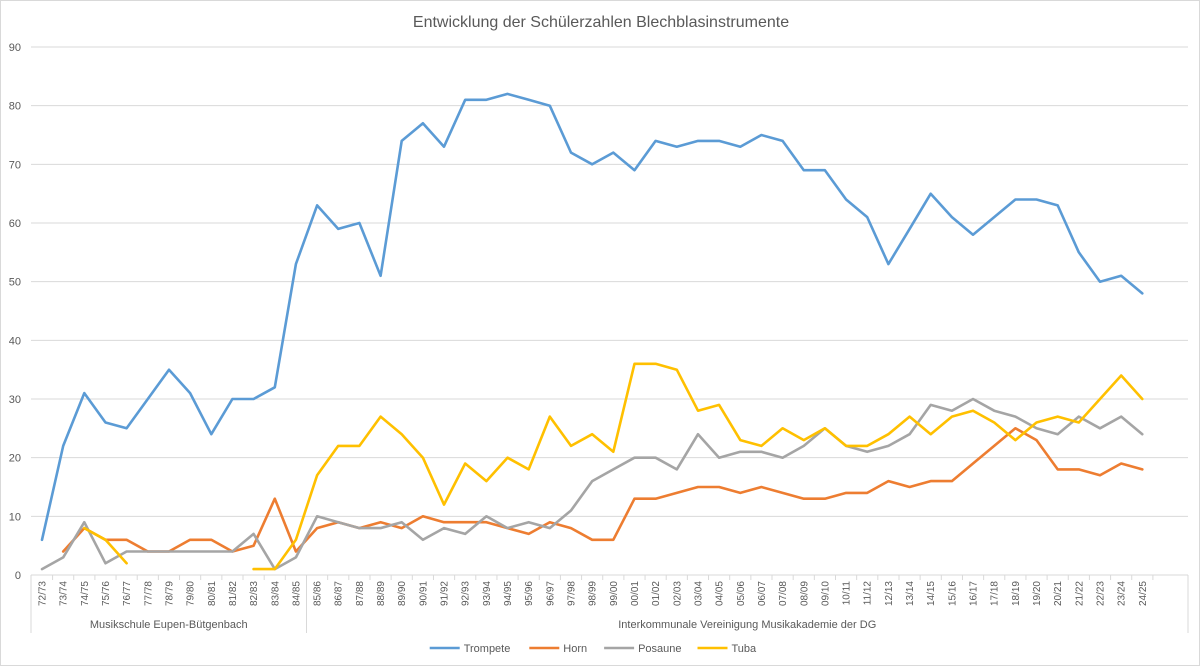  What do you see at coordinates (575, 649) in the screenshot?
I see `legend-label-horn: Horn` at bounding box center [575, 649].